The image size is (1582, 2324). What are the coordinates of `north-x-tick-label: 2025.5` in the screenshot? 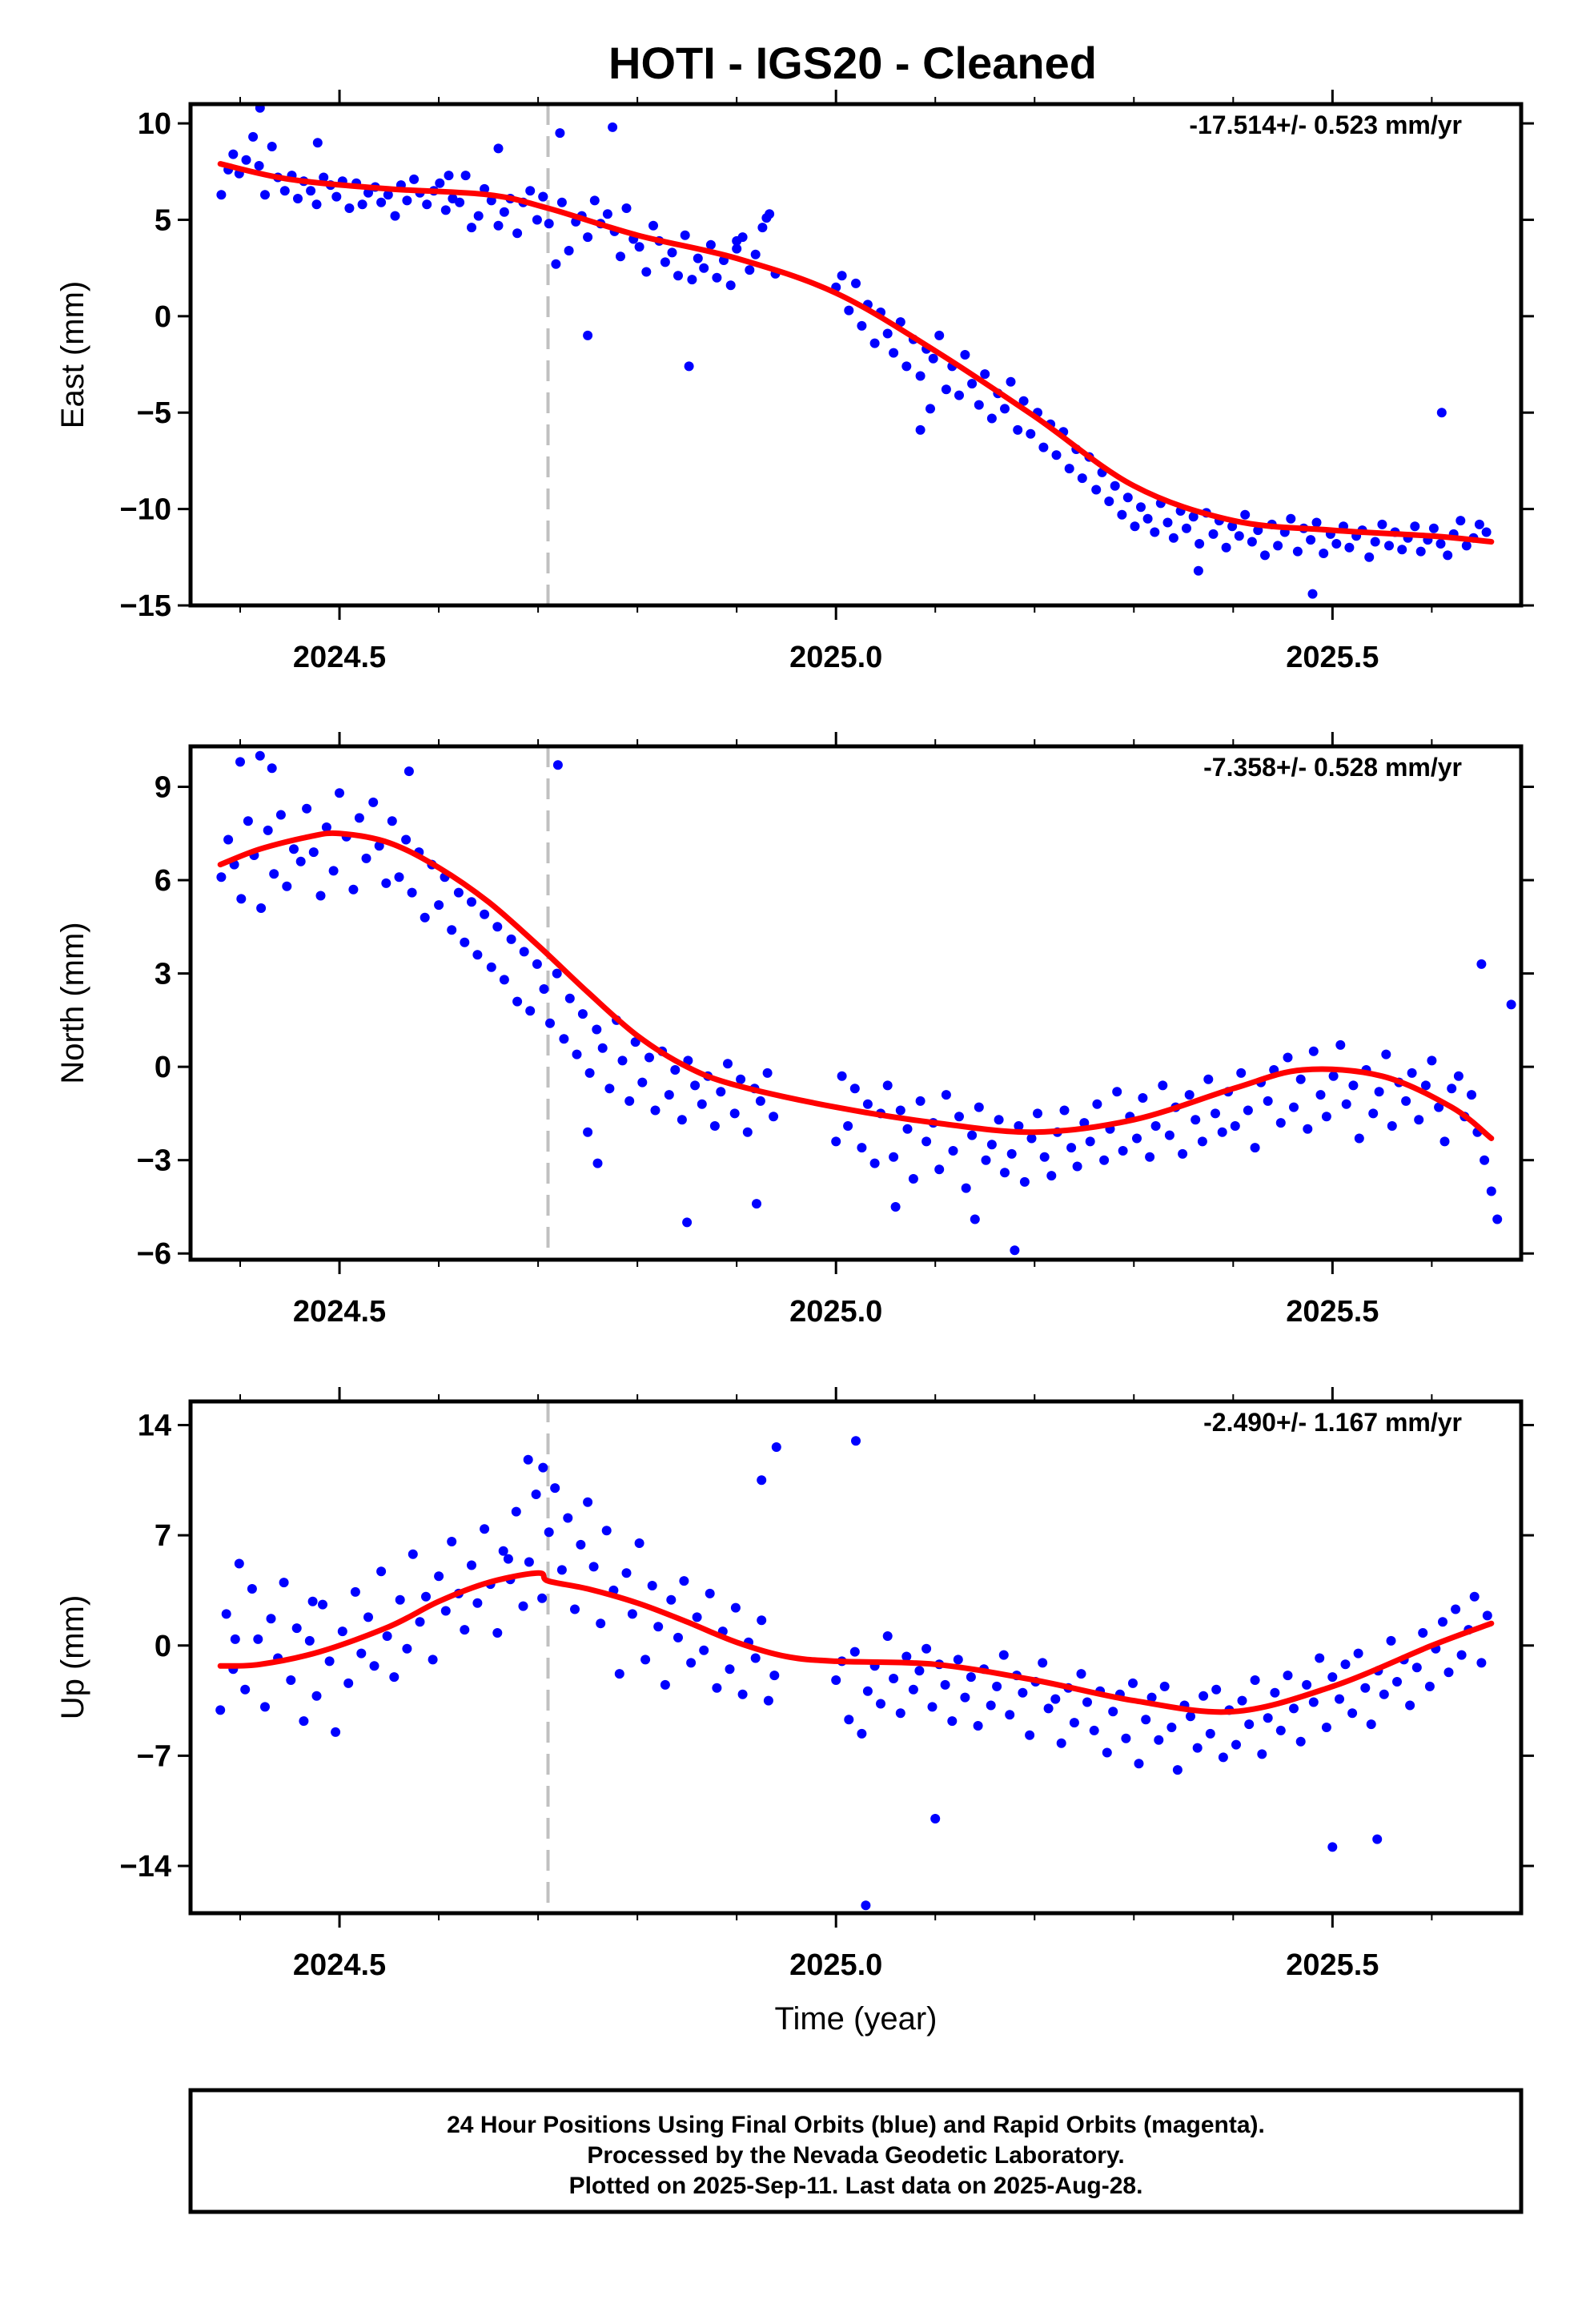 It's located at (1332, 1312).